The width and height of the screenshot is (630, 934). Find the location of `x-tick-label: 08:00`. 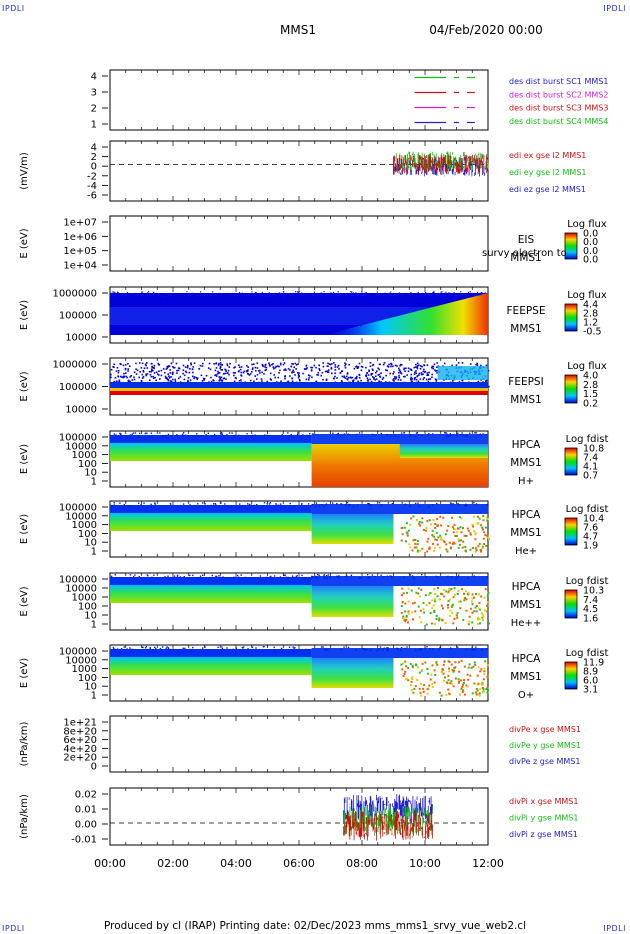

x-tick-label: 08:00 is located at coordinates (362, 863).